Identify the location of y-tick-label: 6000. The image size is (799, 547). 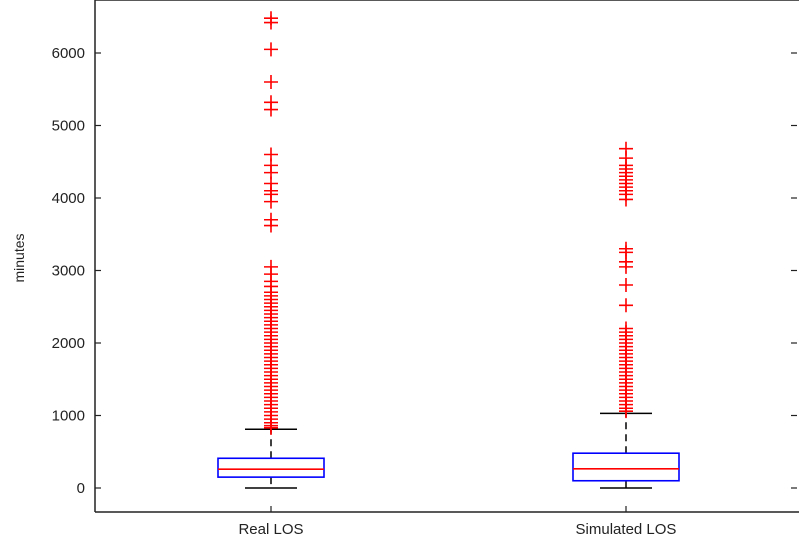
(68, 53).